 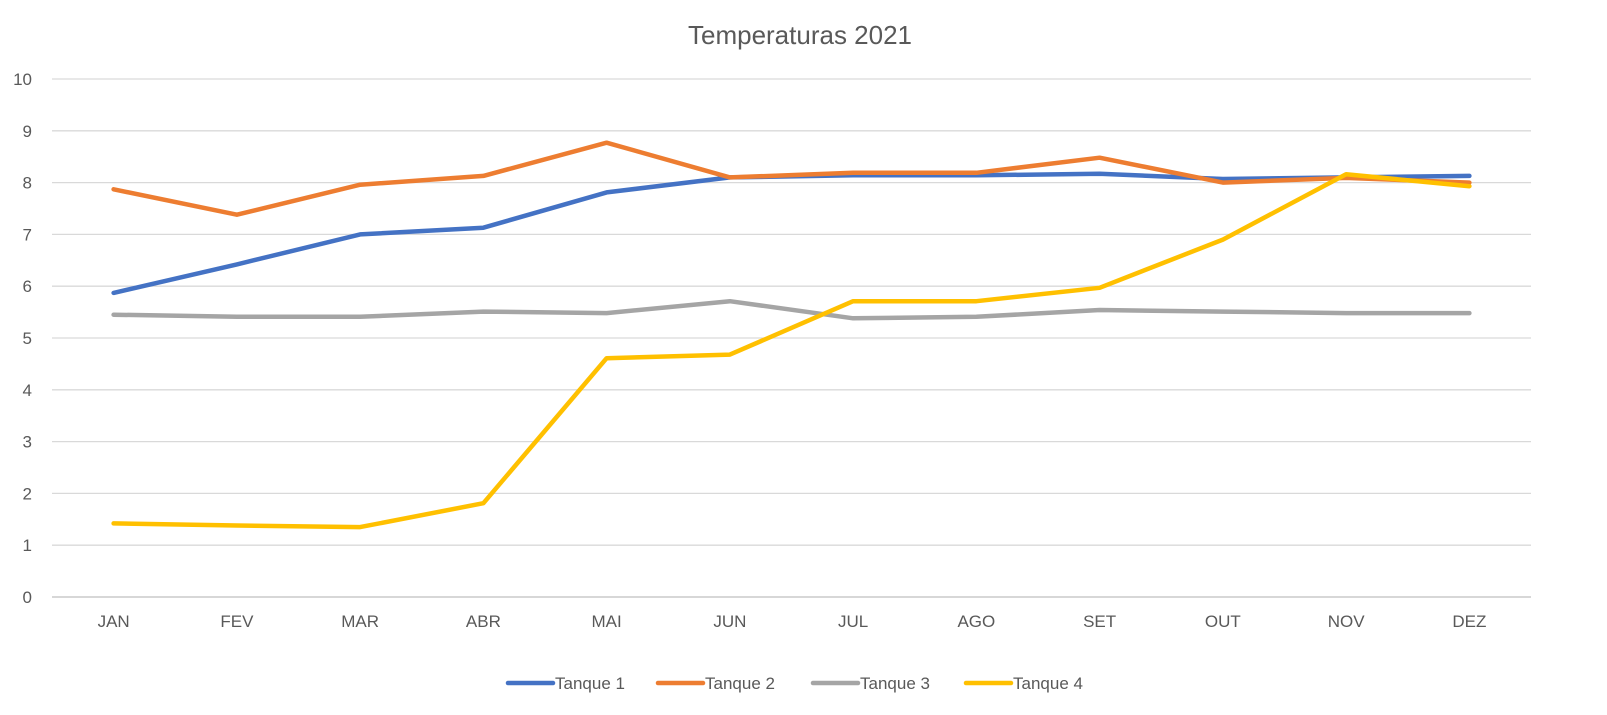 What do you see at coordinates (237, 621) in the screenshot?
I see `x-tick-label: FEV` at bounding box center [237, 621].